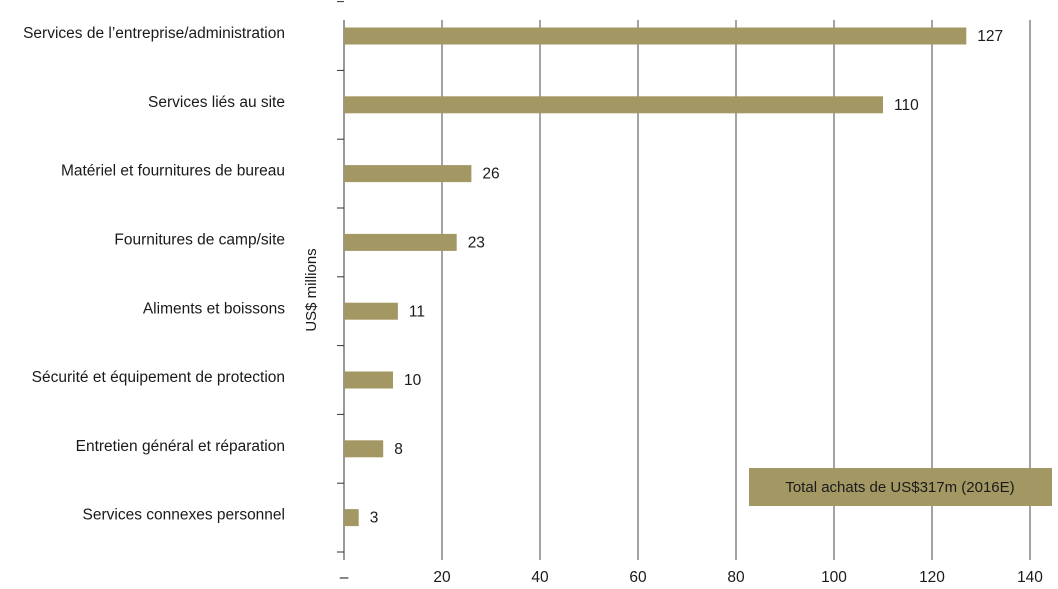  I want to click on category-label: Fournitures de camp/site, so click(199, 239).